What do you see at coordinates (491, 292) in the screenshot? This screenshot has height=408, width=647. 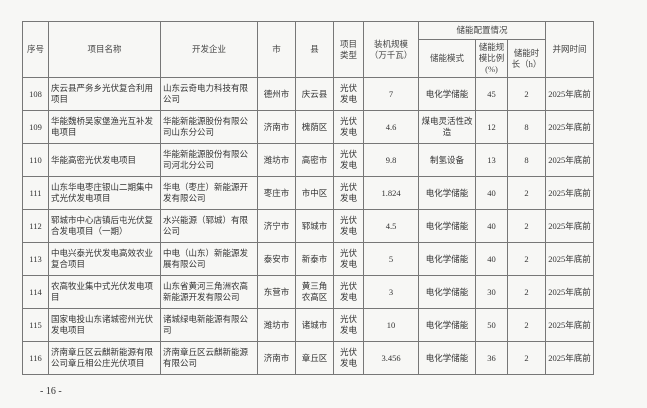 I see `table-cell: 30` at bounding box center [491, 292].